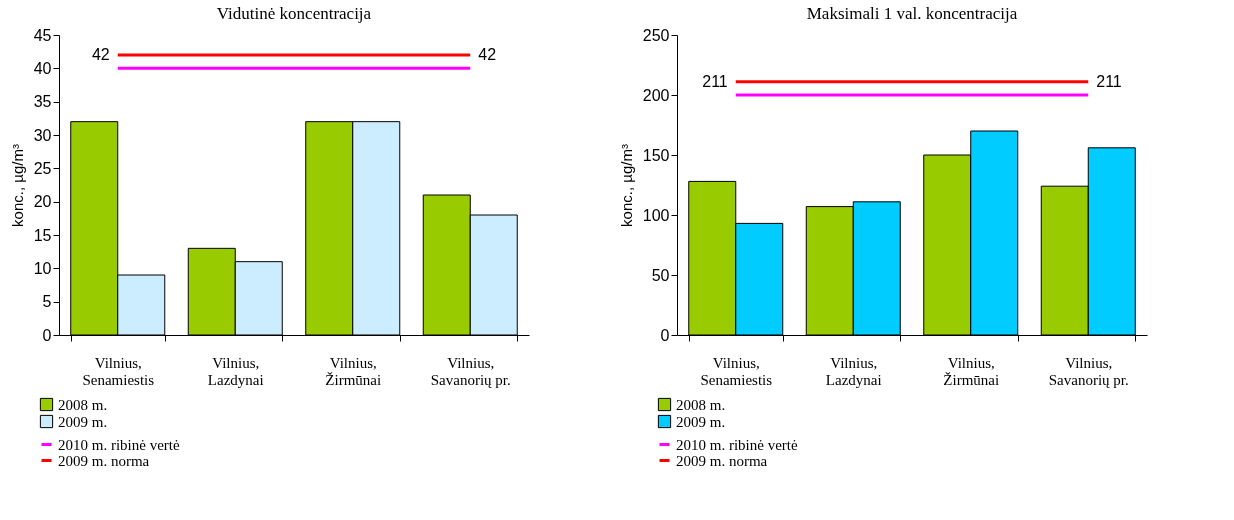 The image size is (1234, 520). What do you see at coordinates (42, 68) in the screenshot?
I see `y-tick-label: 40` at bounding box center [42, 68].